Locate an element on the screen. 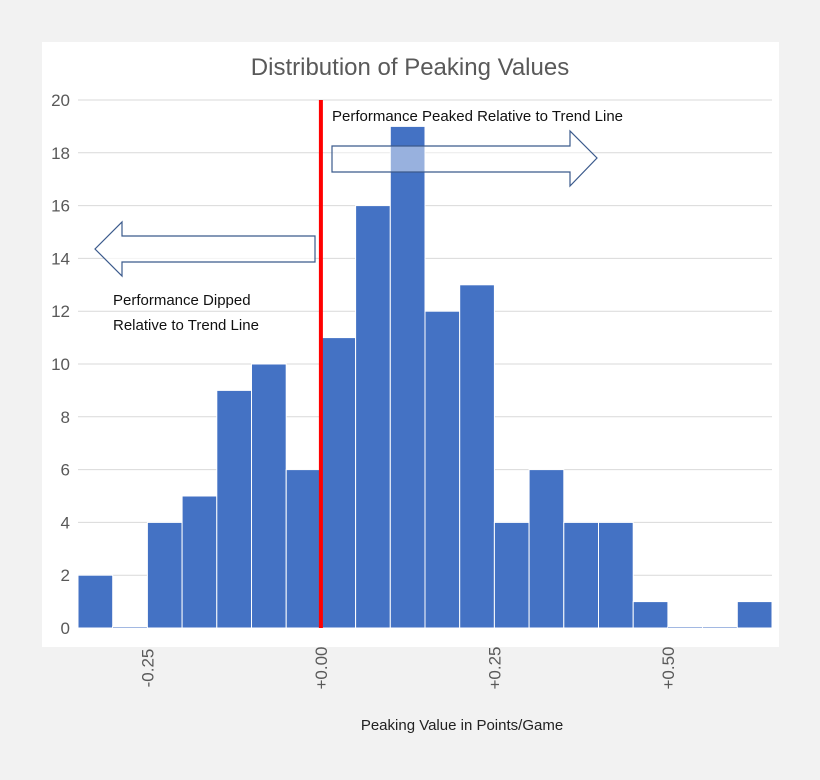 This screenshot has height=780, width=820. y-tick-label: 12 is located at coordinates (60, 311).